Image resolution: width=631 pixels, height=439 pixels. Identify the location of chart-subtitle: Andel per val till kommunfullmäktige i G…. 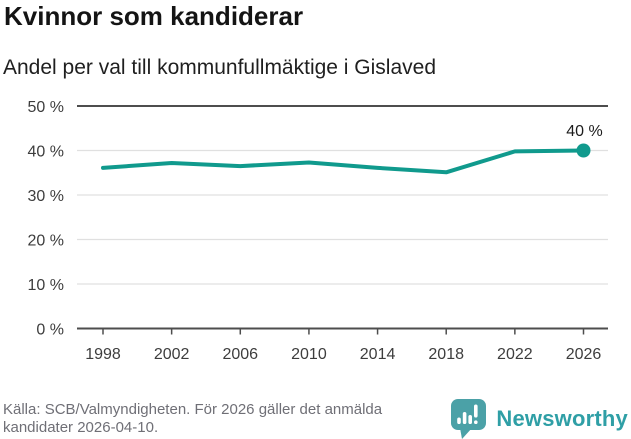
(220, 67).